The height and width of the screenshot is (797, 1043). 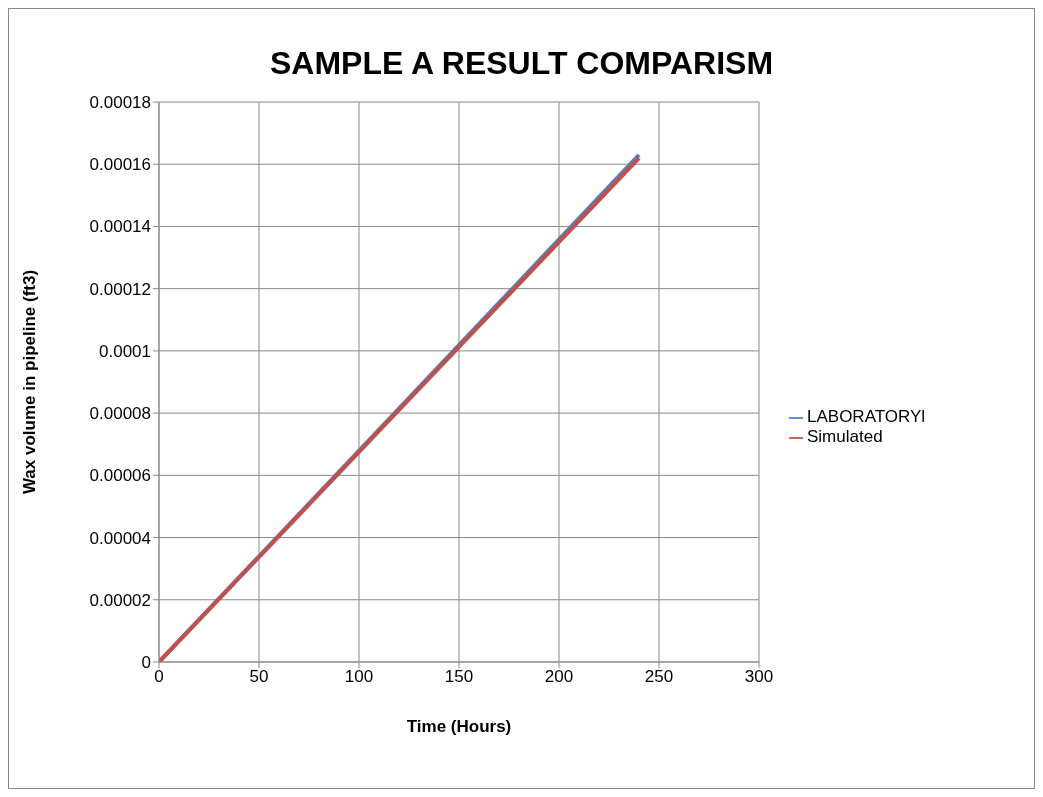 I want to click on chart-title: SAMPLE A RESULT COMPARISM, so click(x=521, y=63).